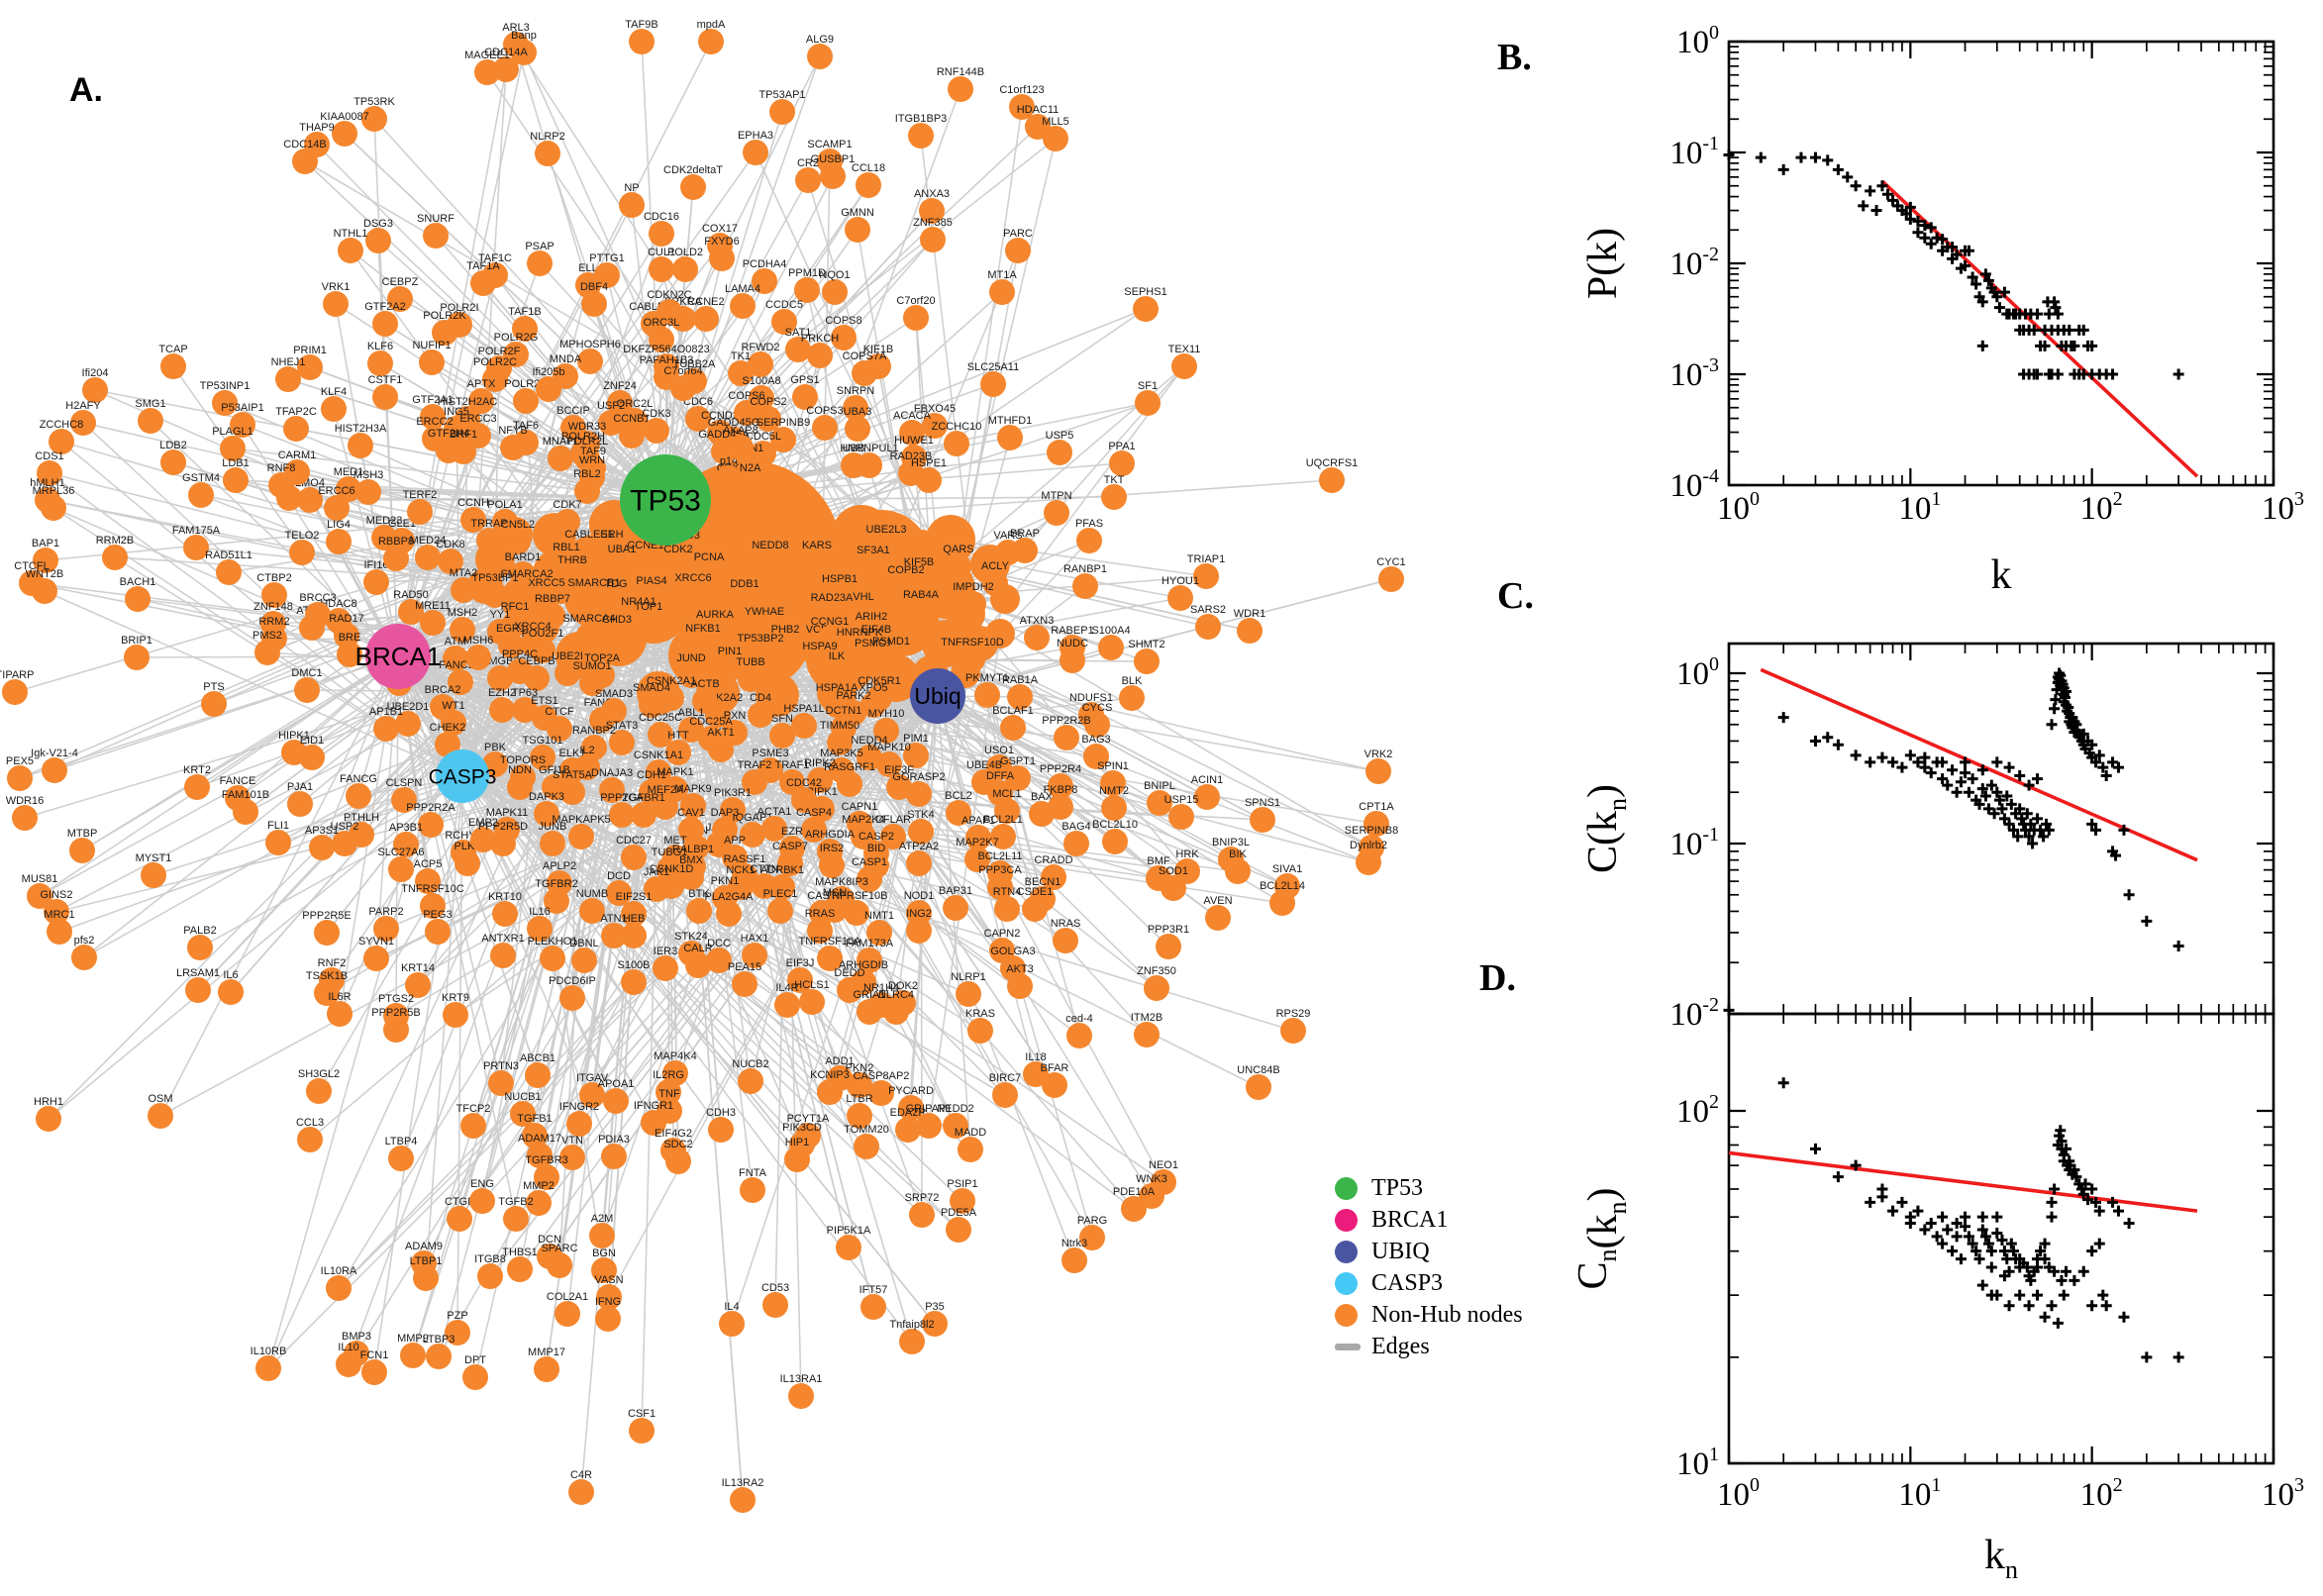  Describe the element at coordinates (820, 40) in the screenshot. I see `node-label: ALG9` at that location.